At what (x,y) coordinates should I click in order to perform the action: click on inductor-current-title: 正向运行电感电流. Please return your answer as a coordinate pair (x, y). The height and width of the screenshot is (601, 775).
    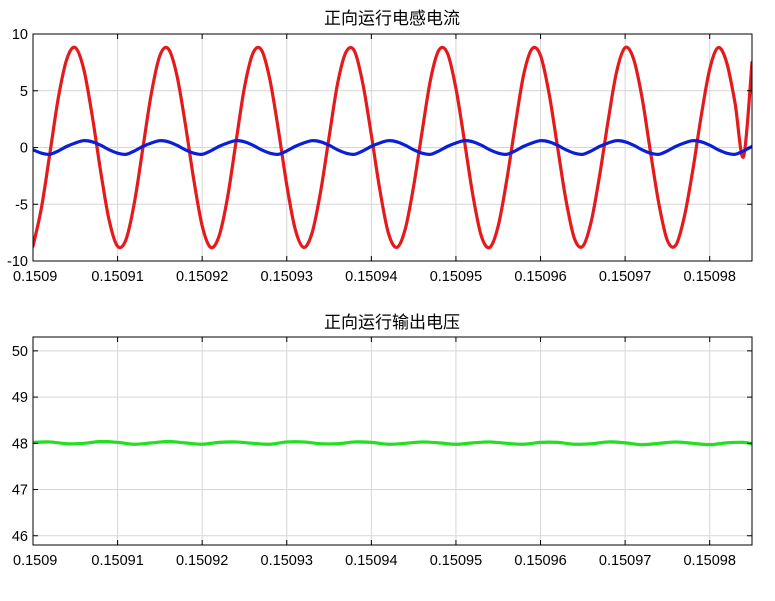
    Looking at the image, I should click on (392, 19).